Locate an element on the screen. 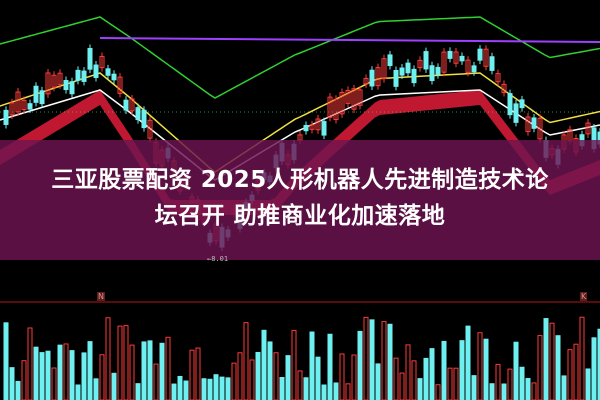  low-price-marker: ←8.01 is located at coordinates (218, 259).